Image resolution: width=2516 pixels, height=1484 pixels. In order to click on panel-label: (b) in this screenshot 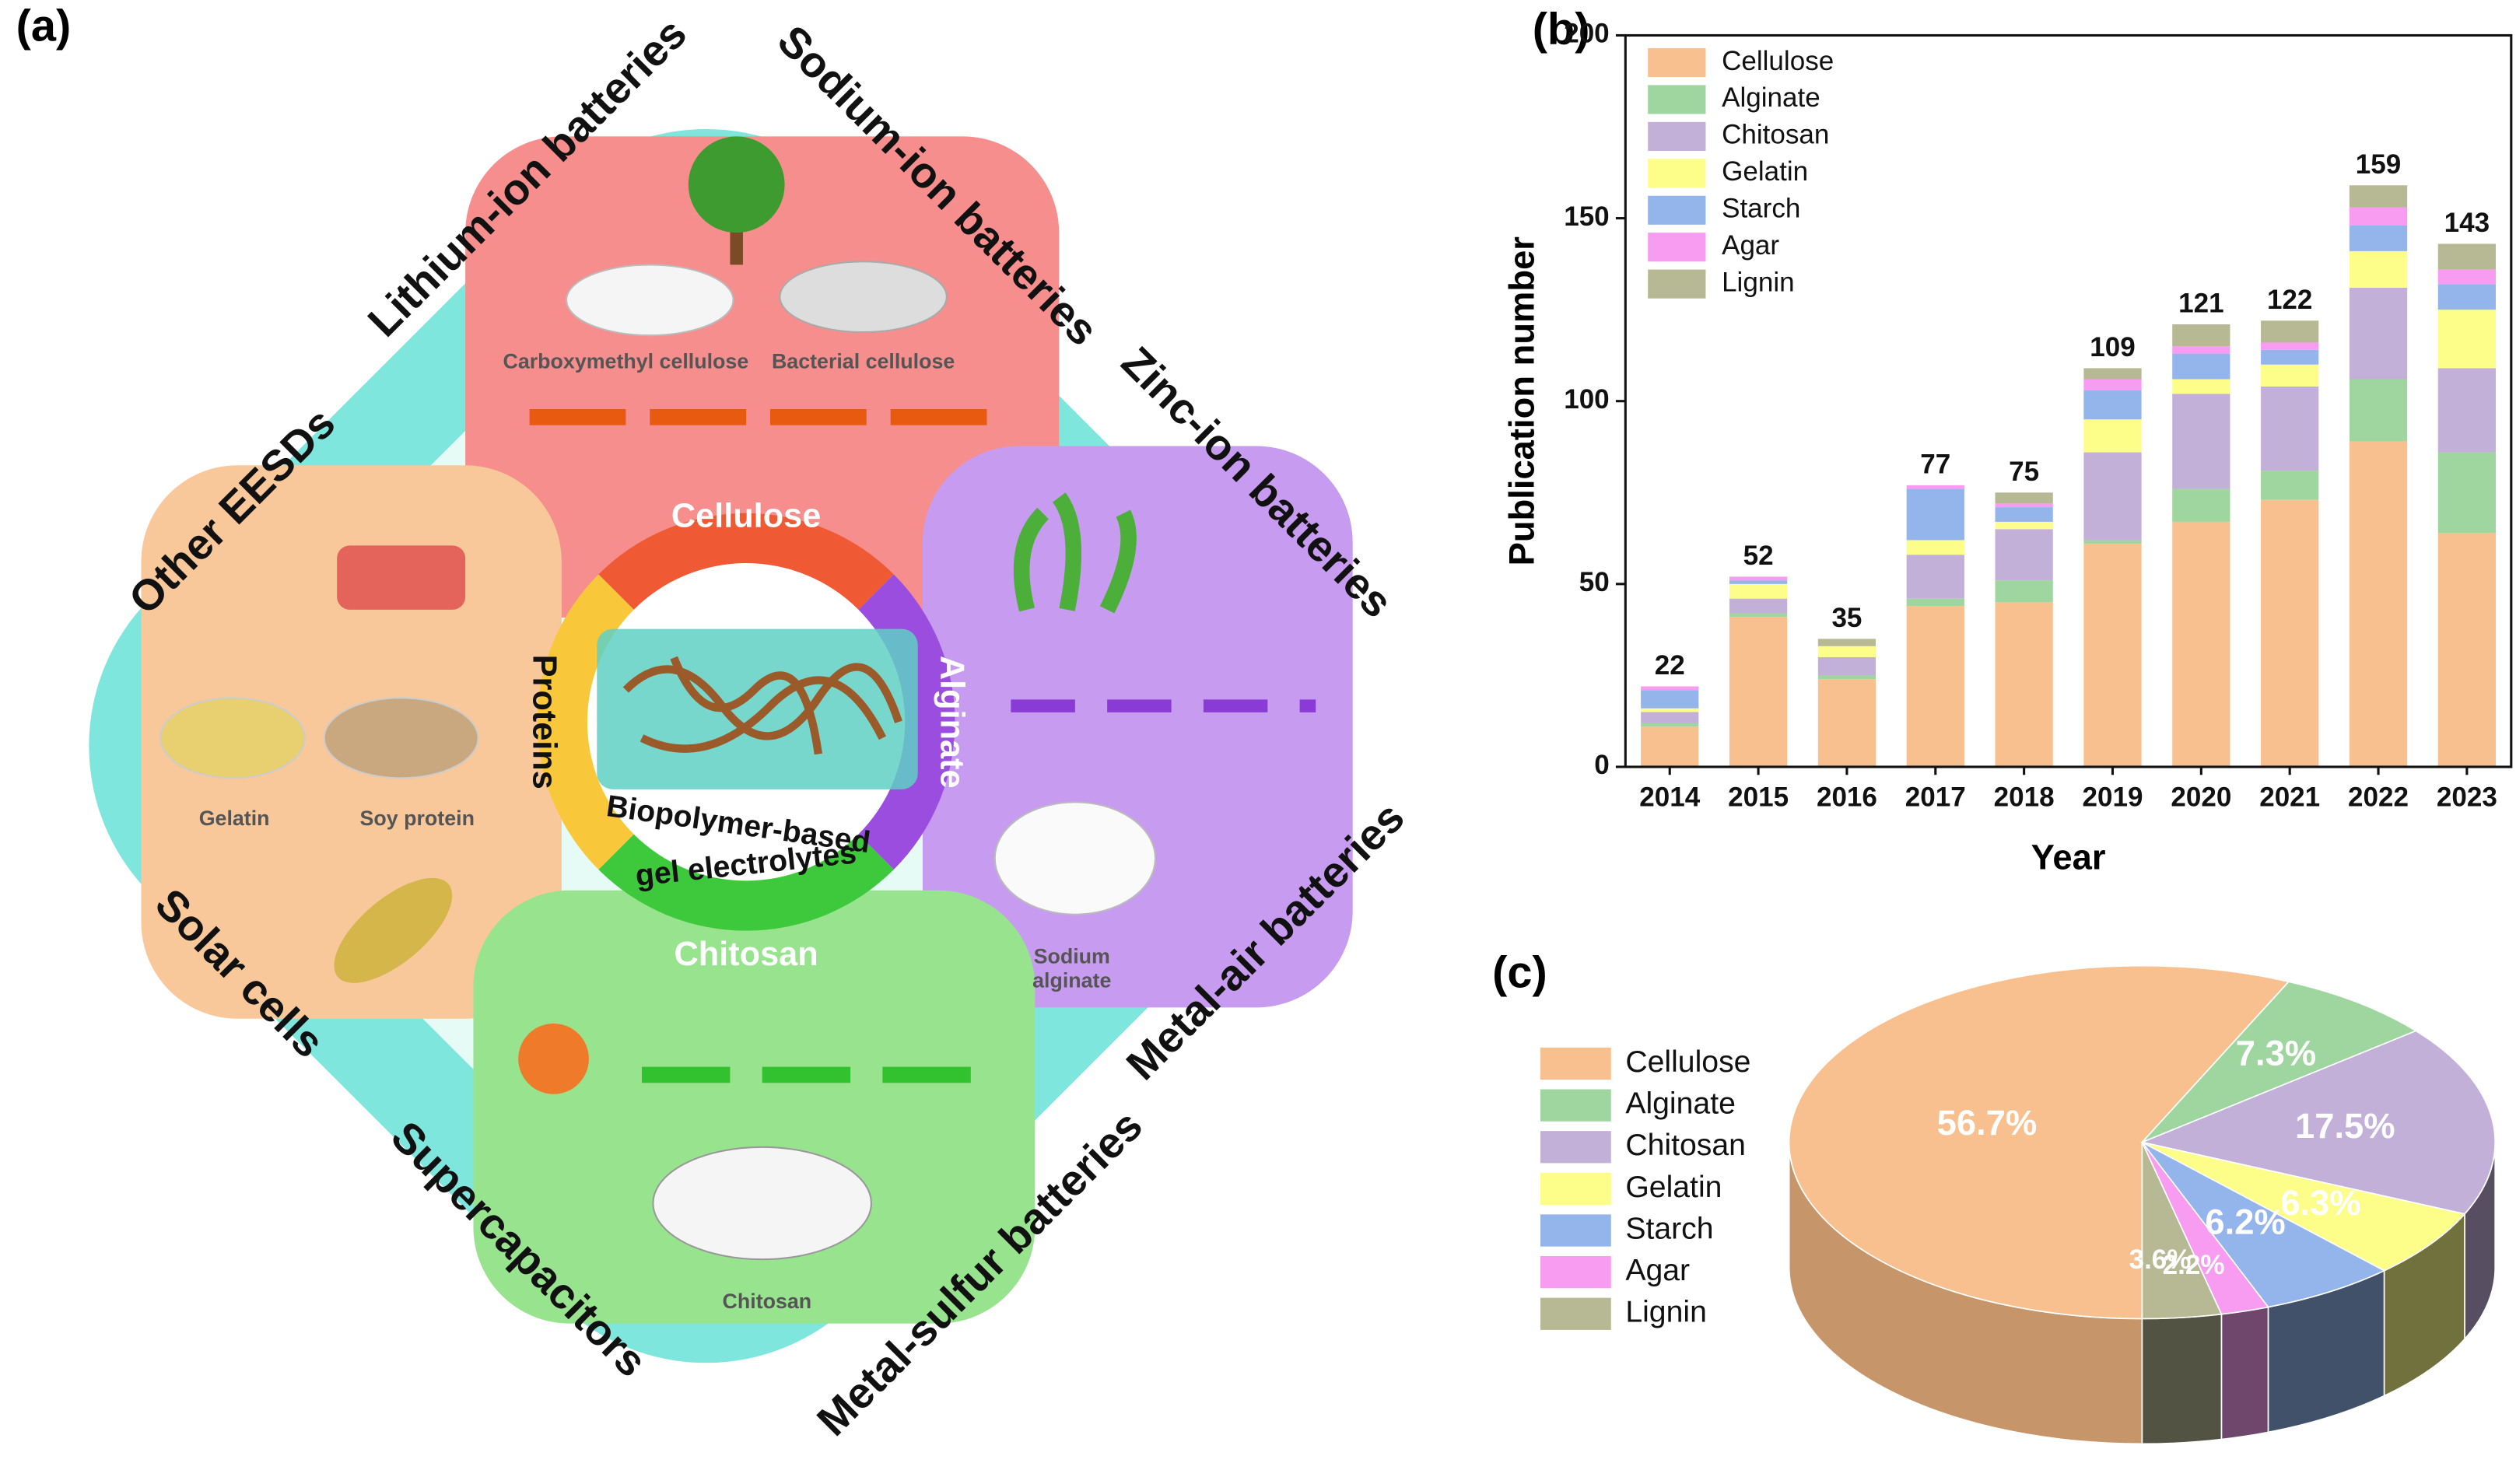, I will do `click(1562, 30)`.